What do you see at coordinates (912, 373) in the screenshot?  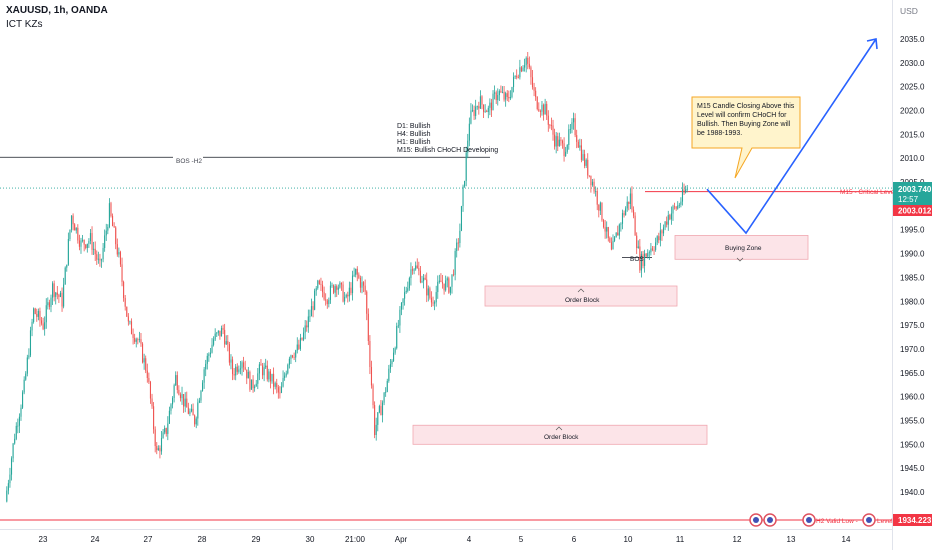 I see `y-tick-label: 1965.0` at bounding box center [912, 373].